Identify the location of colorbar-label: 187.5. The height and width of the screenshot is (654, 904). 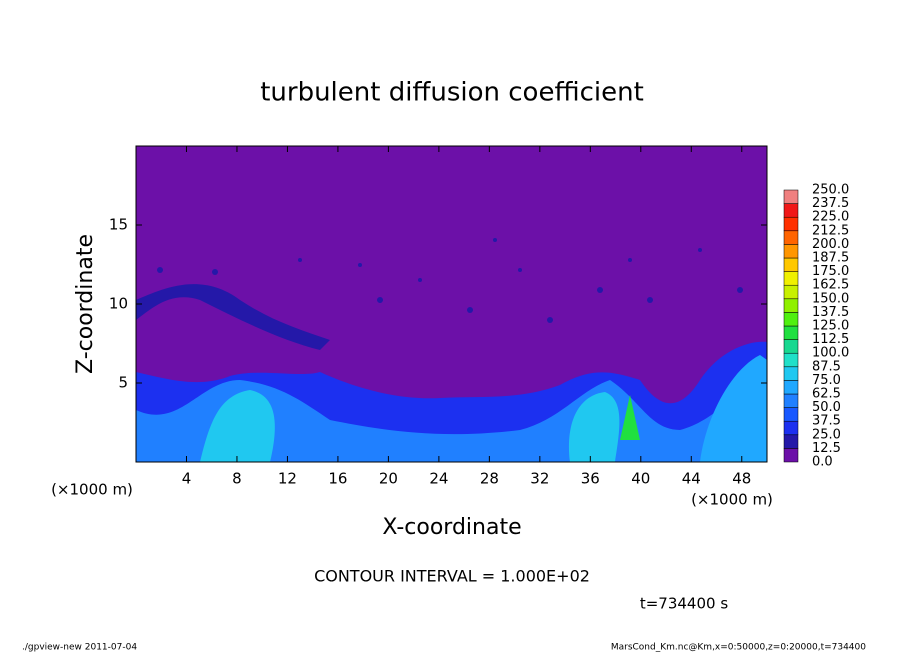
(830, 258).